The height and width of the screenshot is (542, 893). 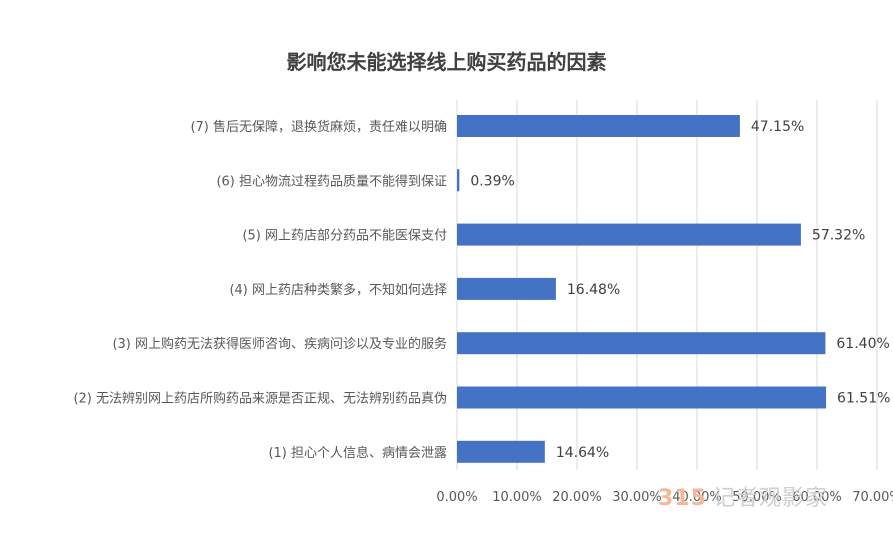 What do you see at coordinates (446, 62) in the screenshot?
I see `chart-title: 影响您未能选择线上购买药品的因素` at bounding box center [446, 62].